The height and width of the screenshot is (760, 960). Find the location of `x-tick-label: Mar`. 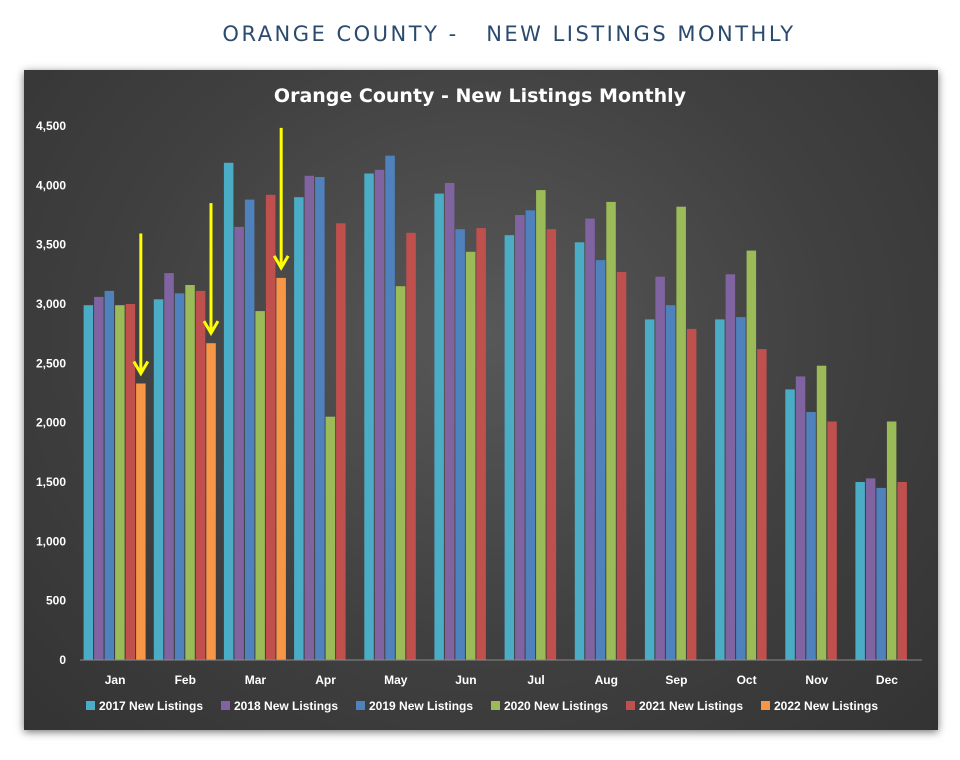

x-tick-label: Mar is located at coordinates (256, 680).